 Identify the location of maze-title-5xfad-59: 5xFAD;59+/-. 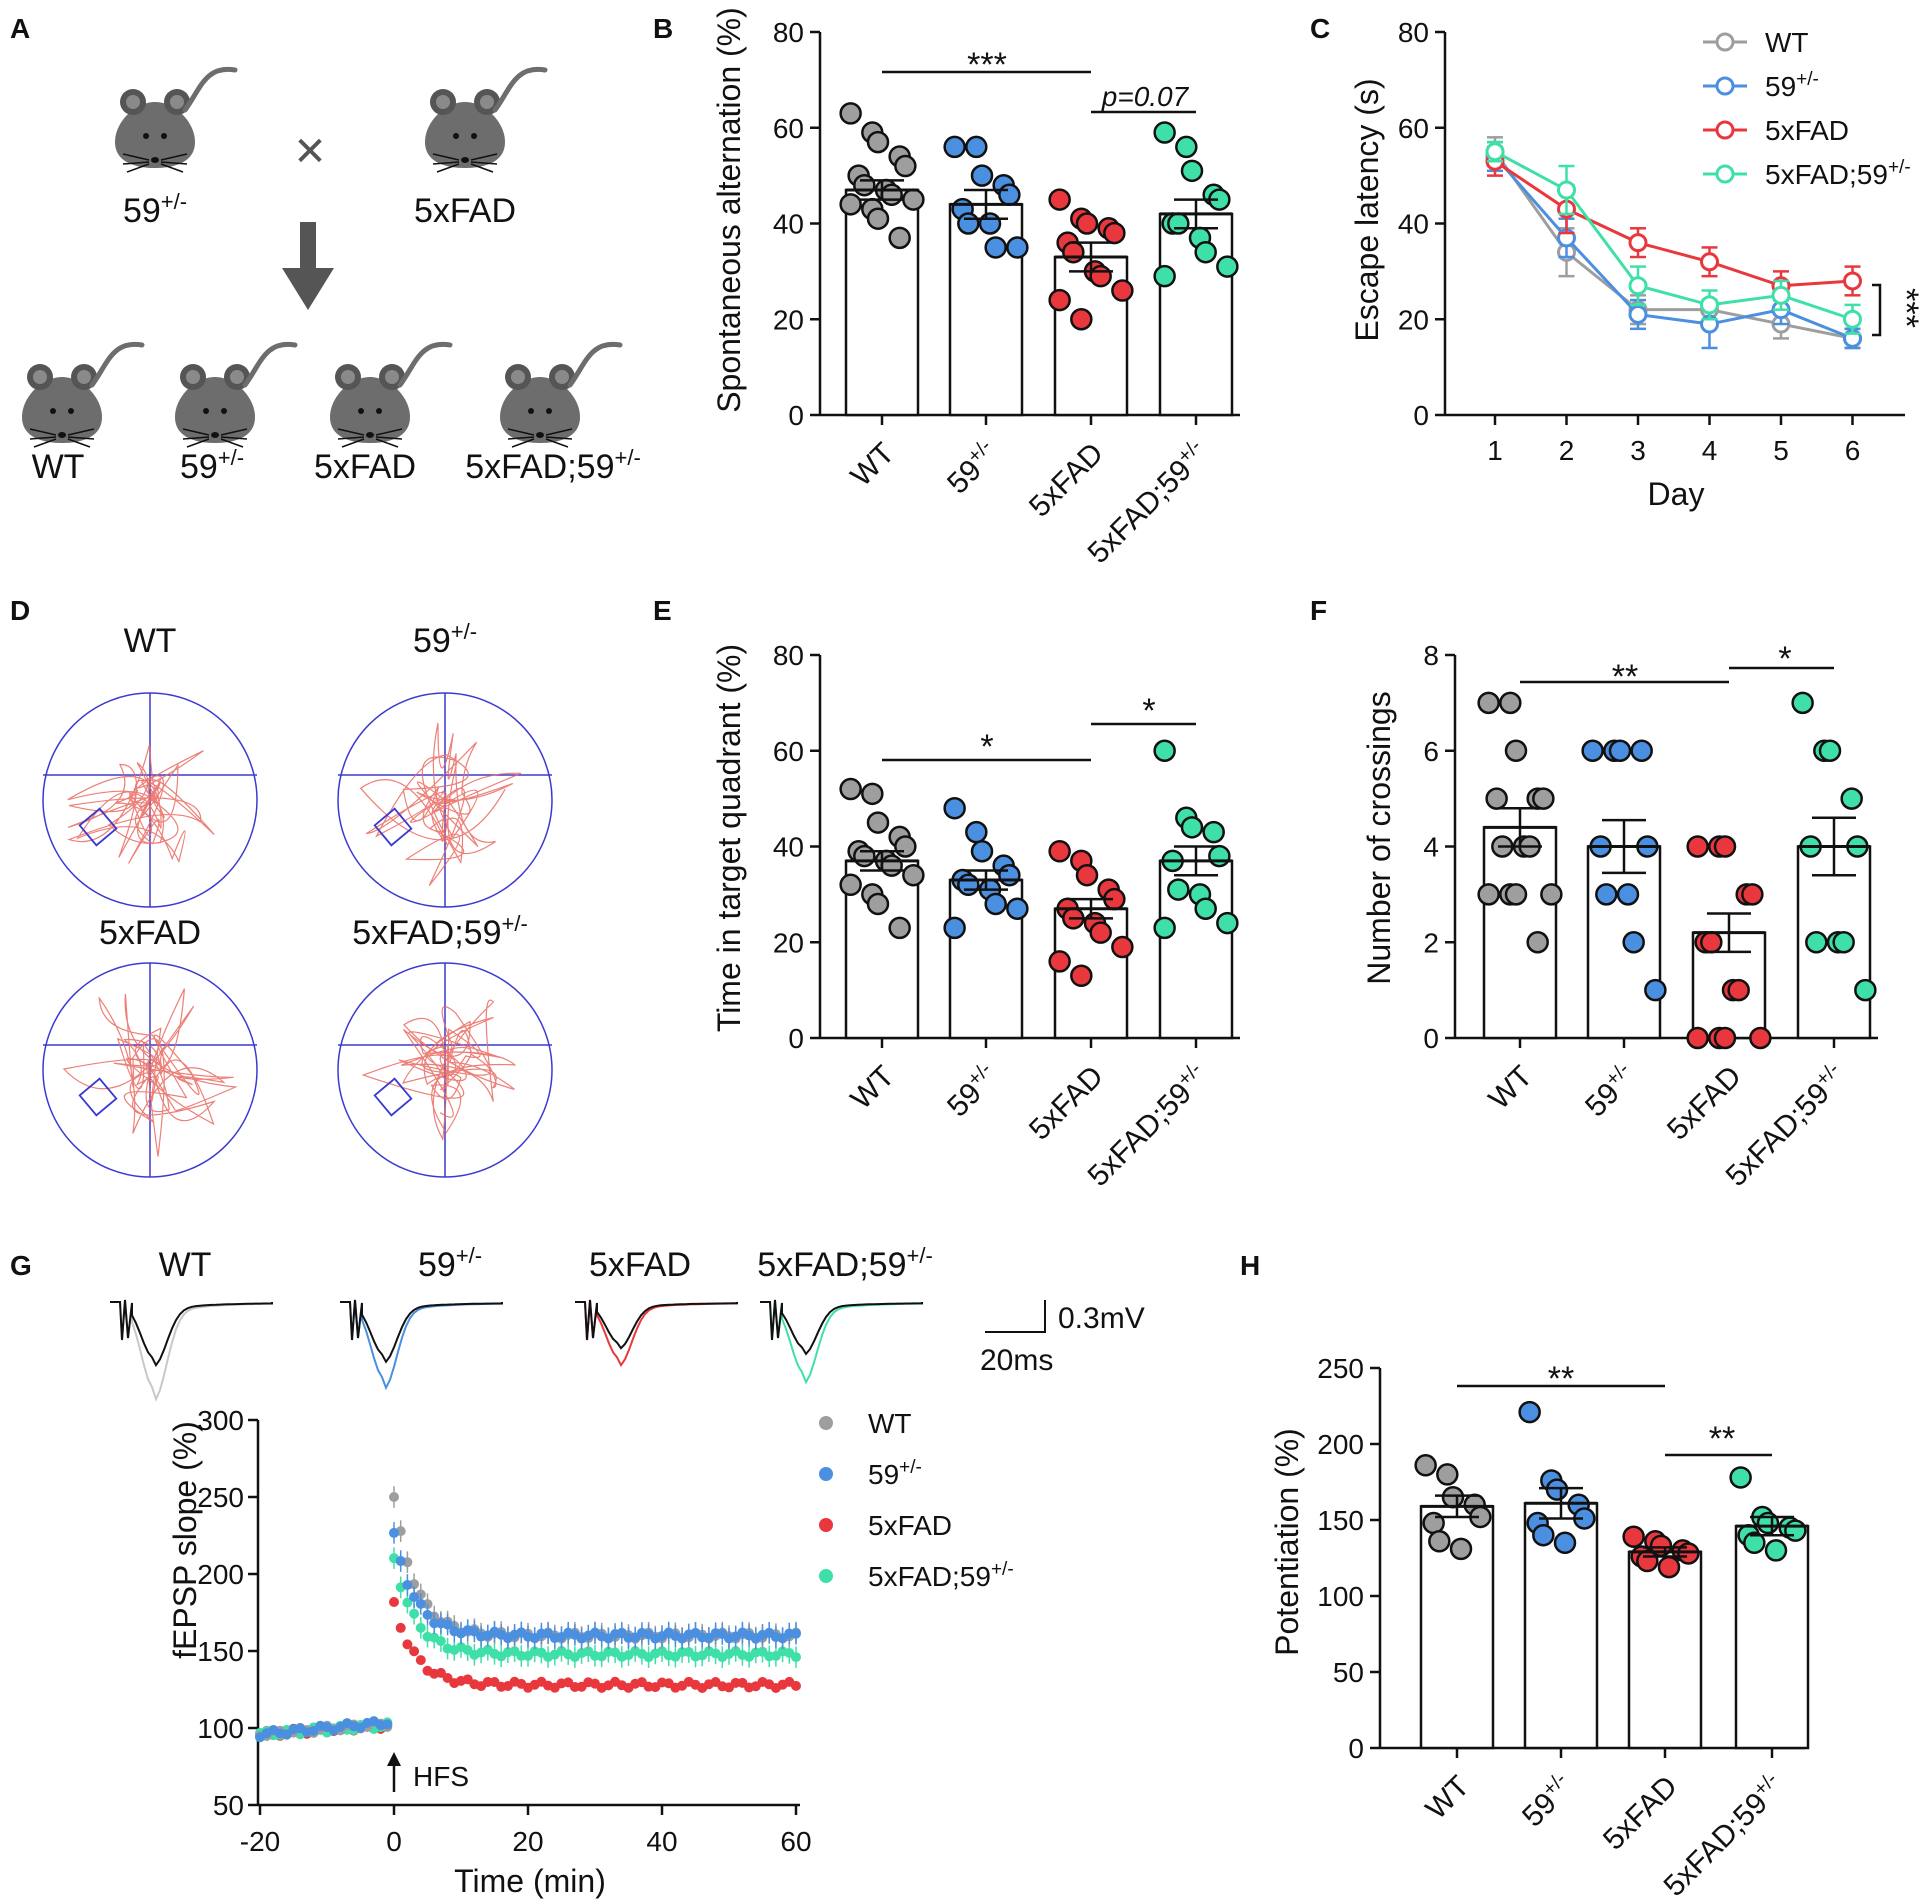
(440, 931).